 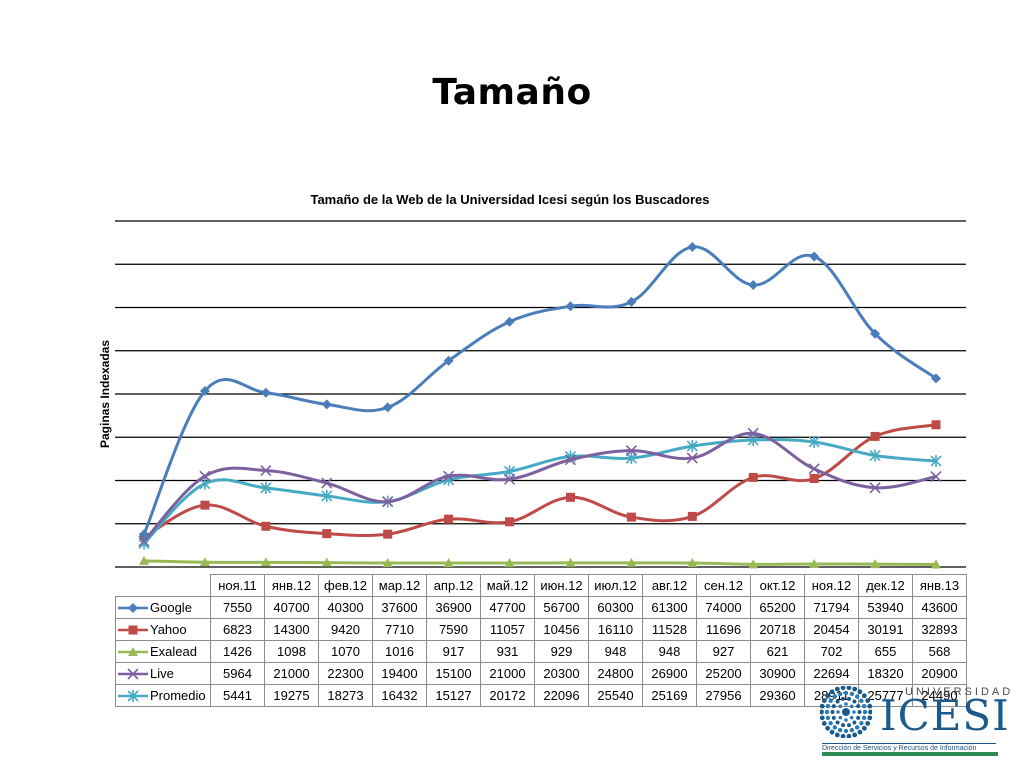 I want to click on table-cell: 6823, so click(x=237, y=629).